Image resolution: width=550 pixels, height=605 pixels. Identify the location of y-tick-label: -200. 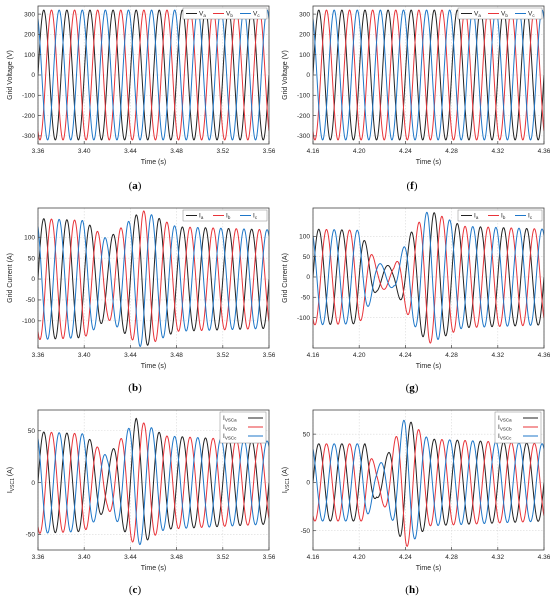
(28, 116).